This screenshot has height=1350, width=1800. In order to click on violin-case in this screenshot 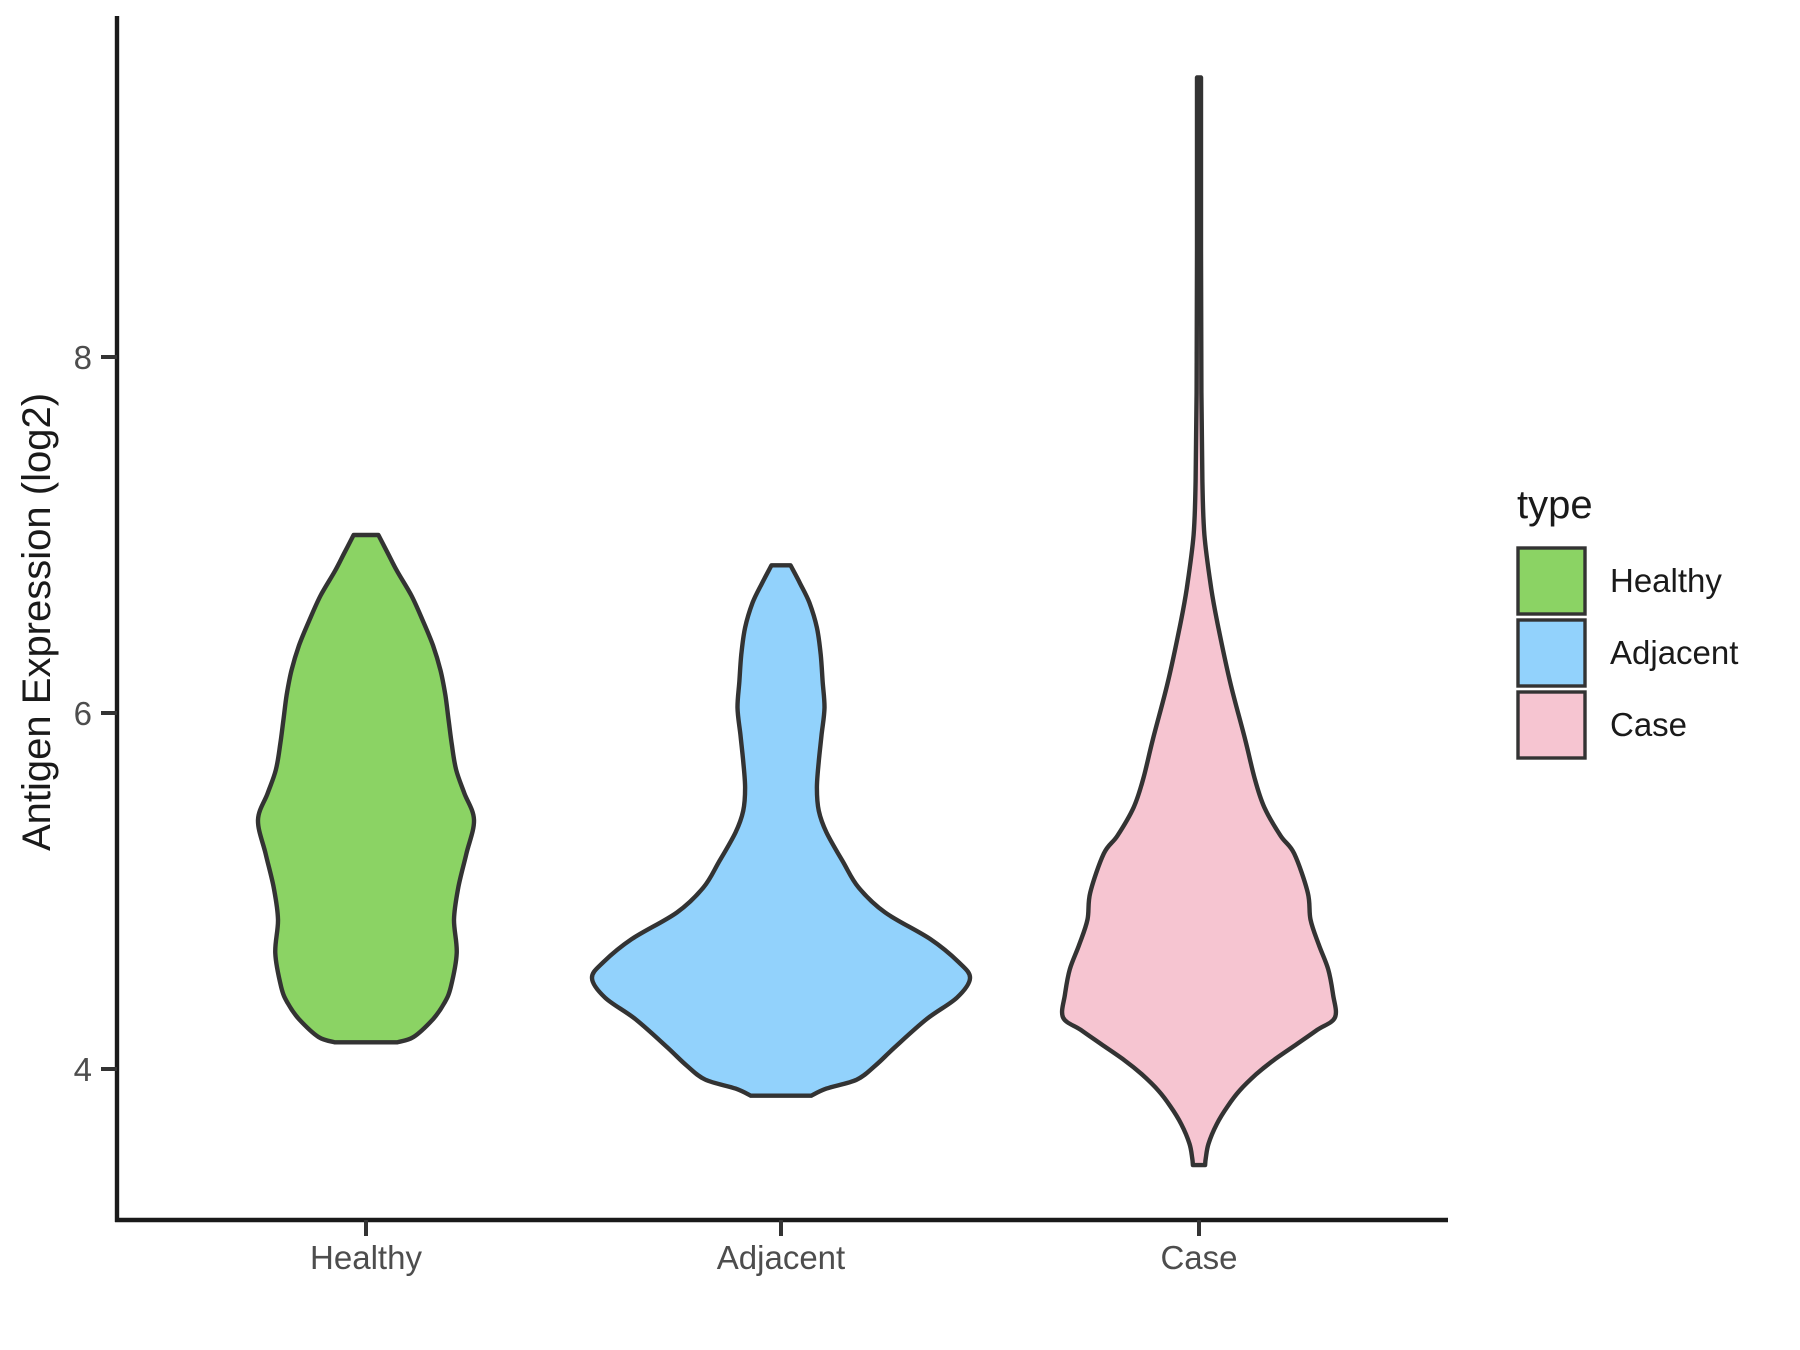, I will do `click(1199, 621)`.